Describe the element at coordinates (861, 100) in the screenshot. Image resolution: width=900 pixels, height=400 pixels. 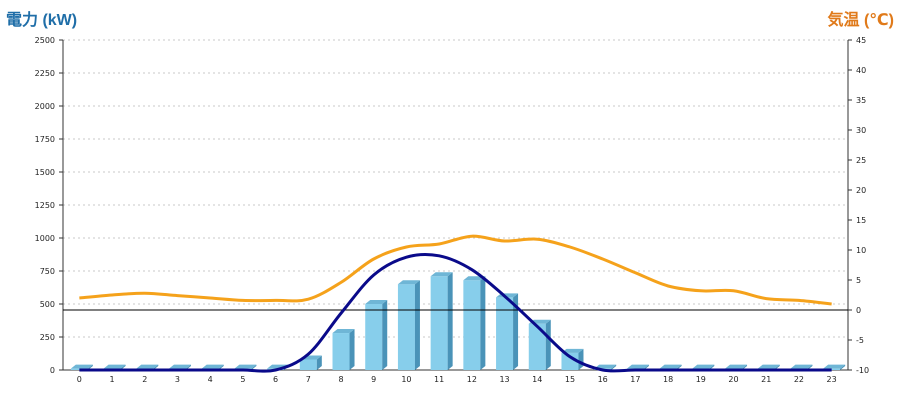
I see `right-tick-label: 35` at that location.